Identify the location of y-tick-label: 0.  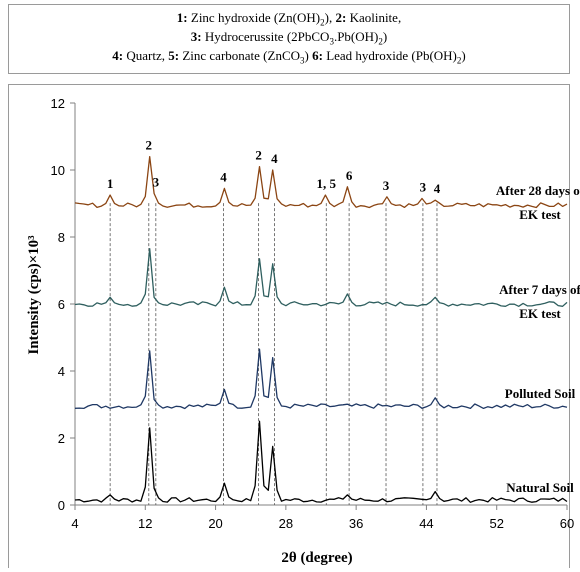
(61, 505).